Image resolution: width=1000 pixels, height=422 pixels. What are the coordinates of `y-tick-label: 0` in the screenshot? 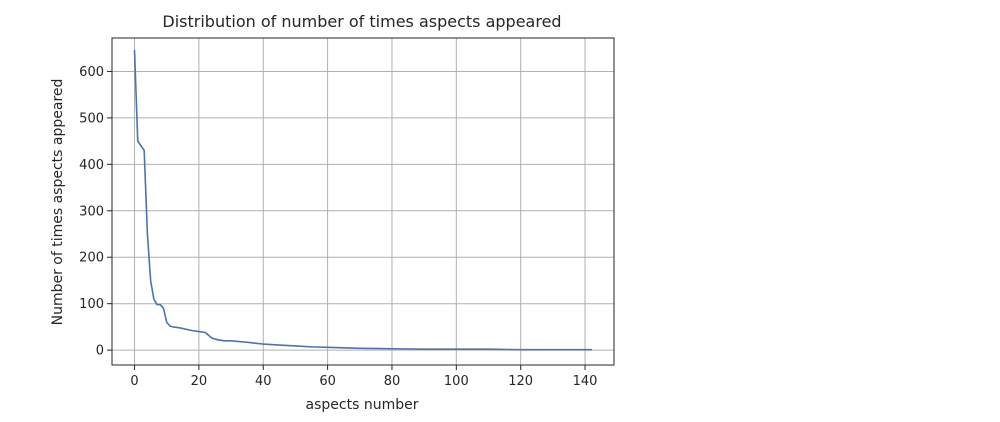 It's located at (100, 351).